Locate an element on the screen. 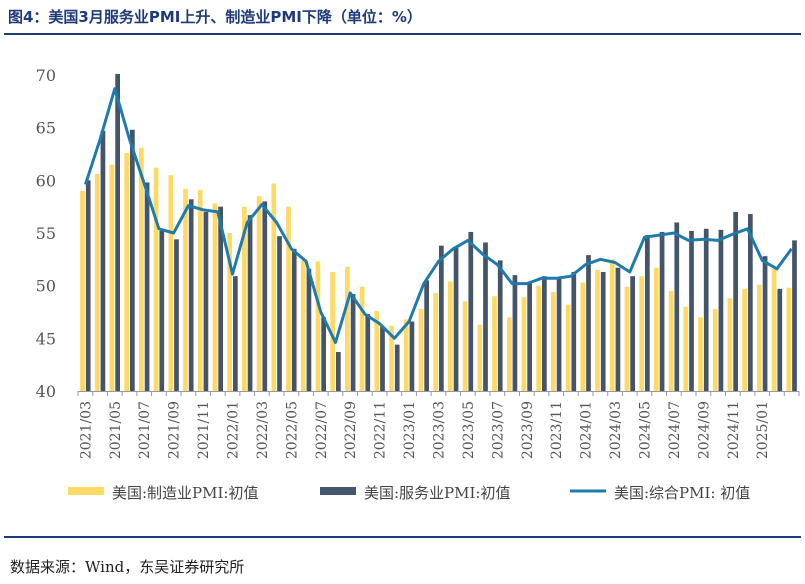 This screenshot has height=584, width=805. x-tick-label: 2023/09 is located at coordinates (528, 430).